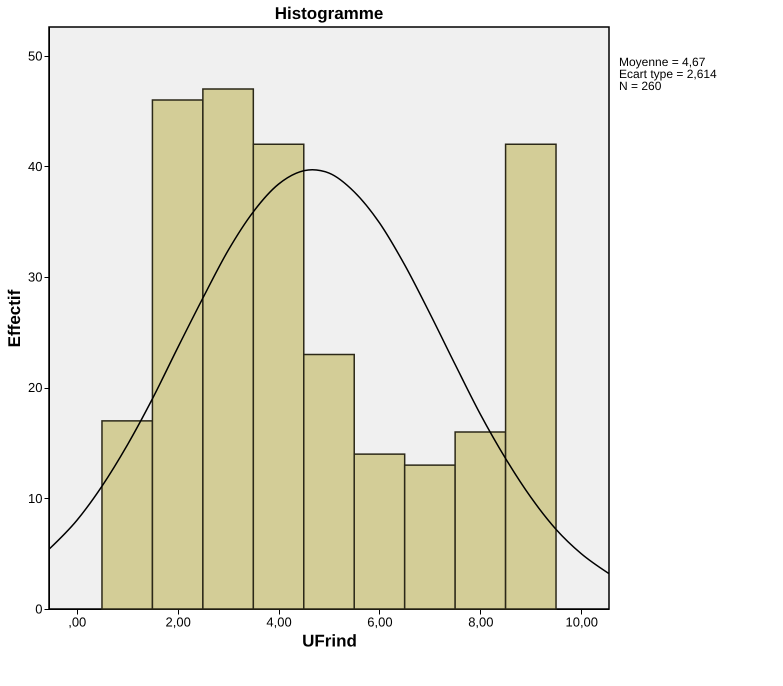 This screenshot has width=783, height=686. I want to click on x-tick-label: 4,00, so click(279, 622).